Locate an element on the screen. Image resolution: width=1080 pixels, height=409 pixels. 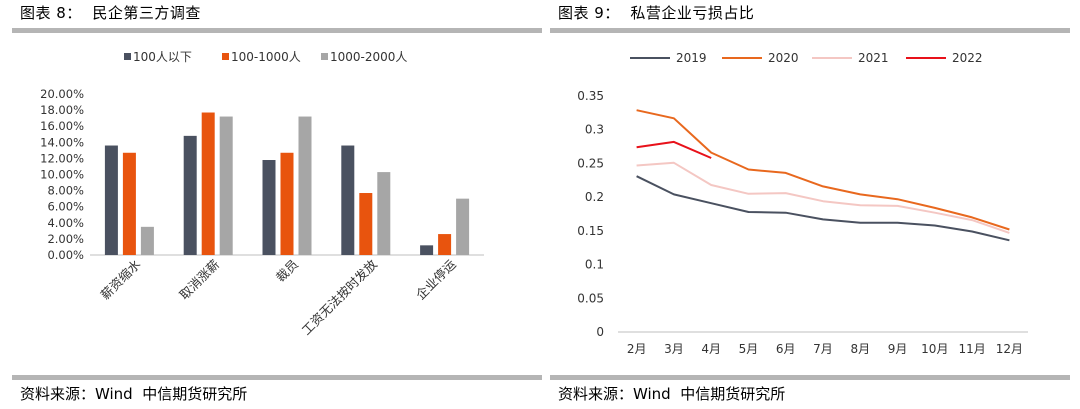
x-category-label: 7月 is located at coordinates (823, 349).